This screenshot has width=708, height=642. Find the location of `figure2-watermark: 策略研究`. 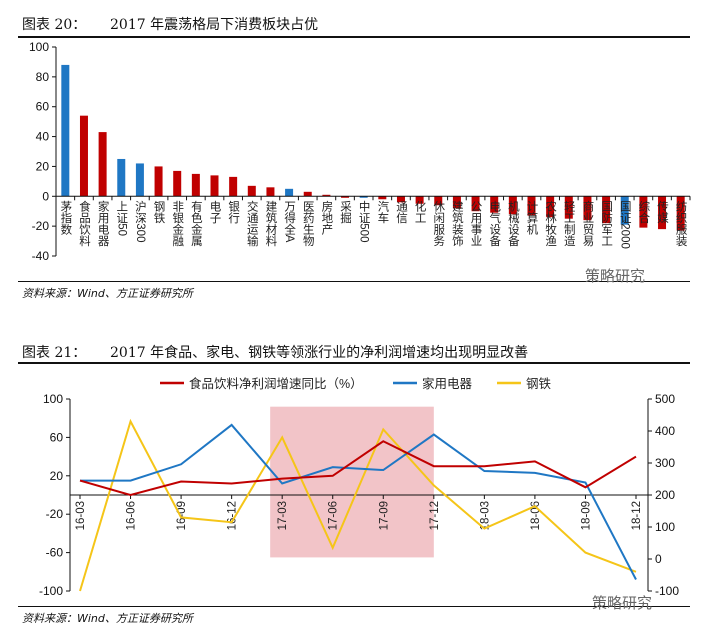

figure2-watermark: 策略研究 is located at coordinates (622, 603).